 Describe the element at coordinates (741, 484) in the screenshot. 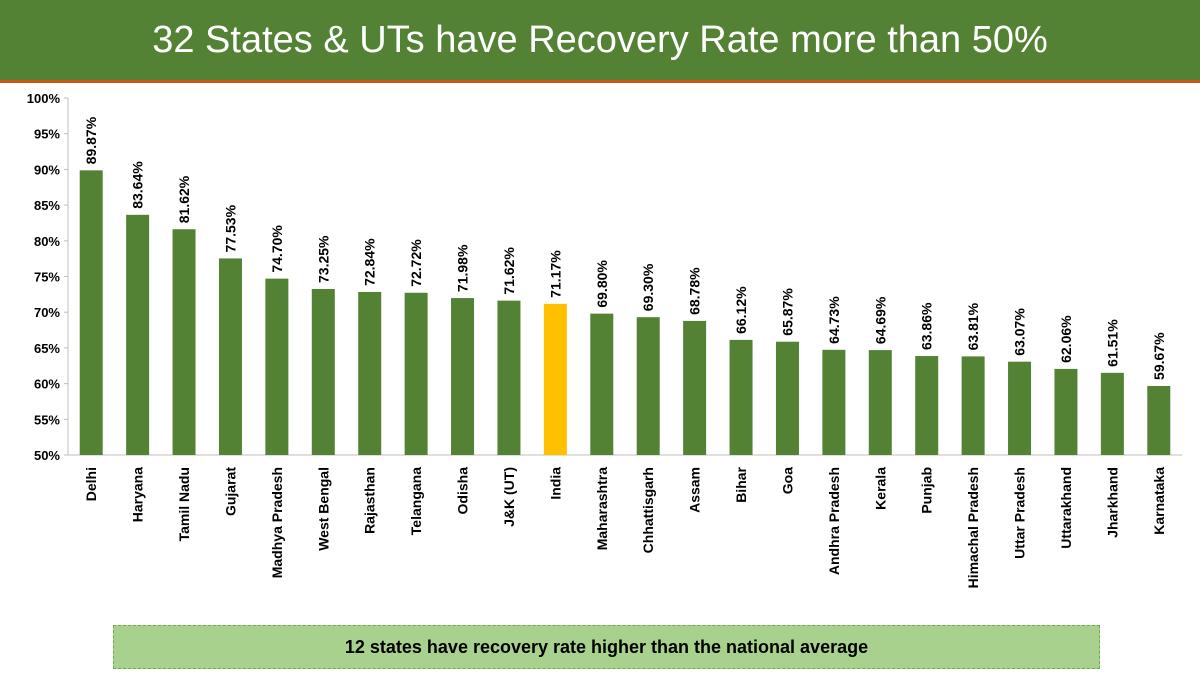

I see `category-label: Bihar` at that location.